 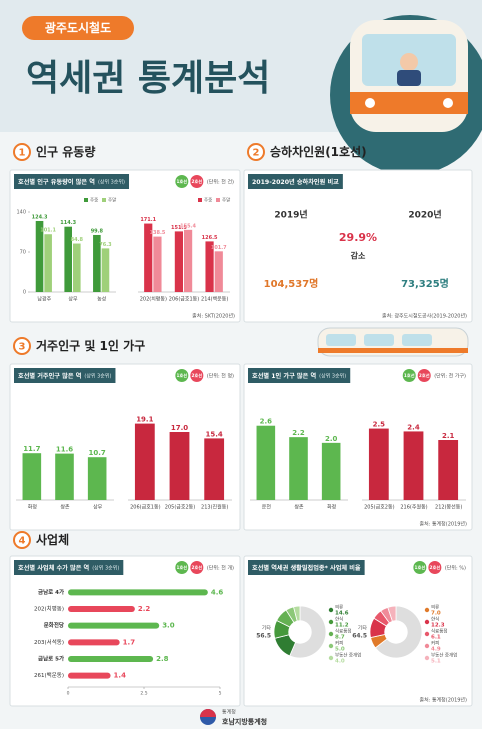 I want to click on badge, so click(x=78, y=28).